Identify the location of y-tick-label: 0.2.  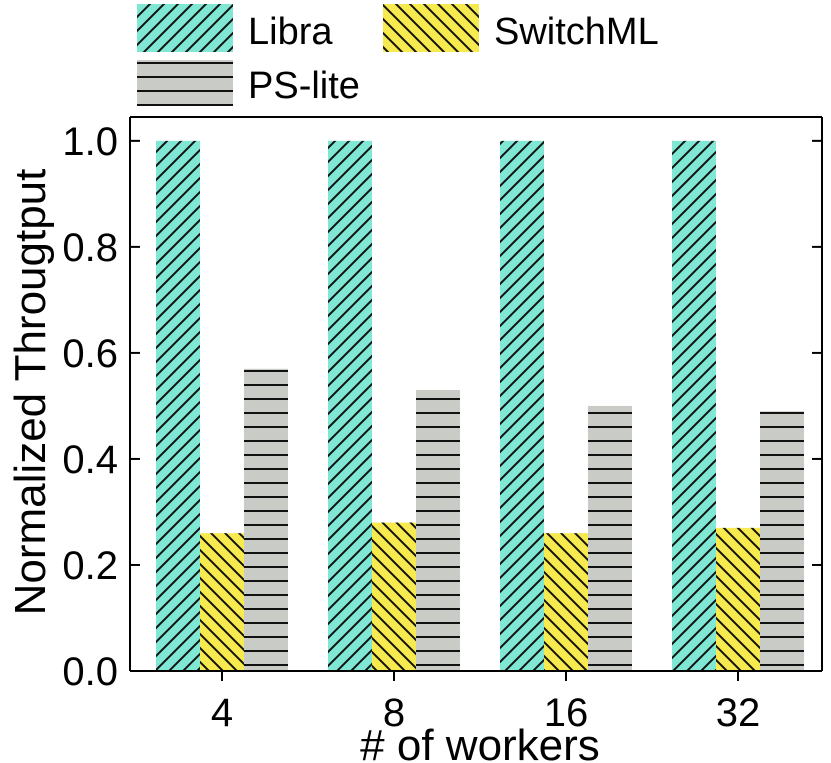
(90, 566).